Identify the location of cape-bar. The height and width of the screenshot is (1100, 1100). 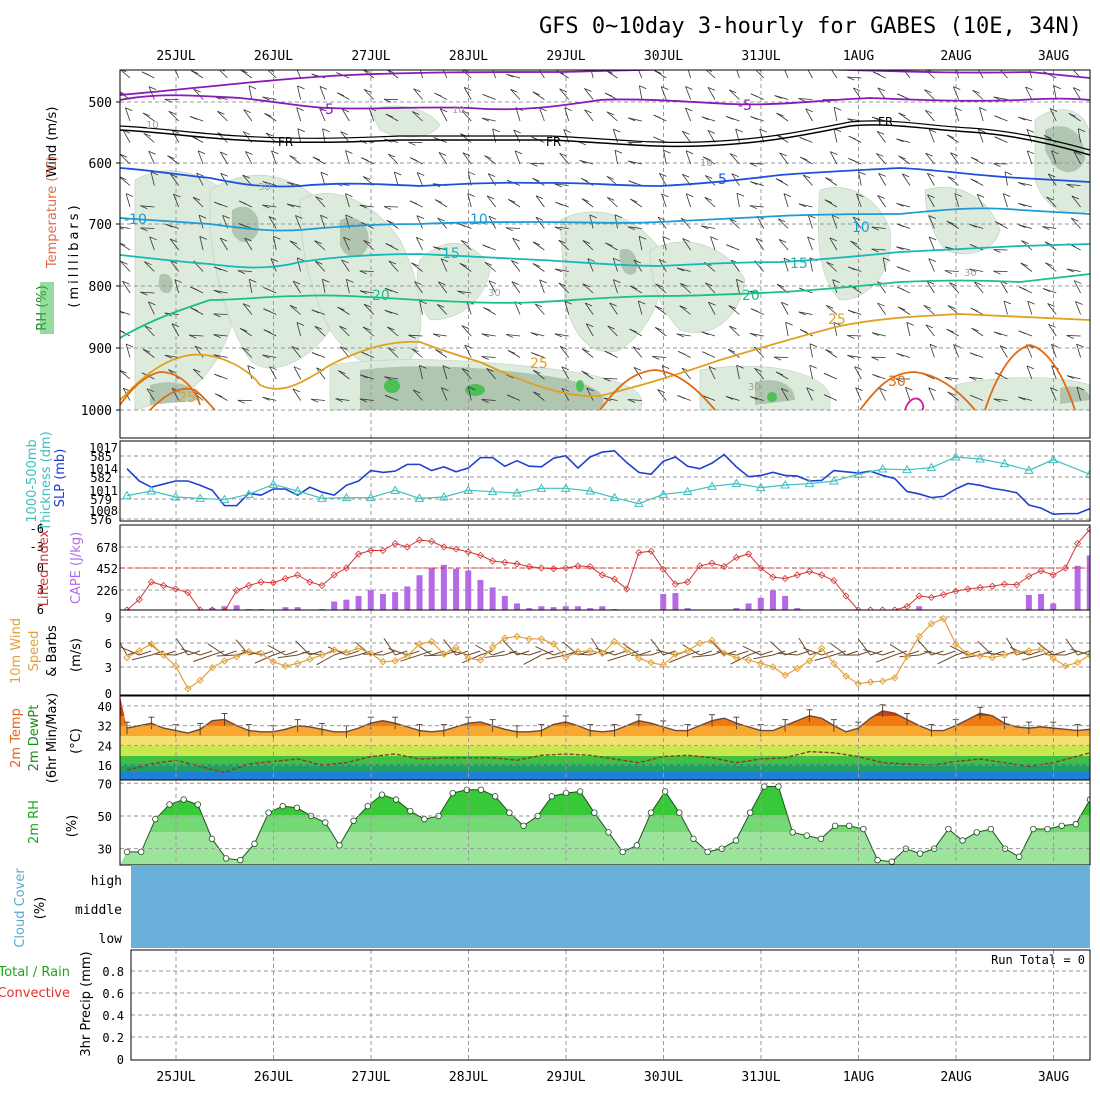
(370, 600).